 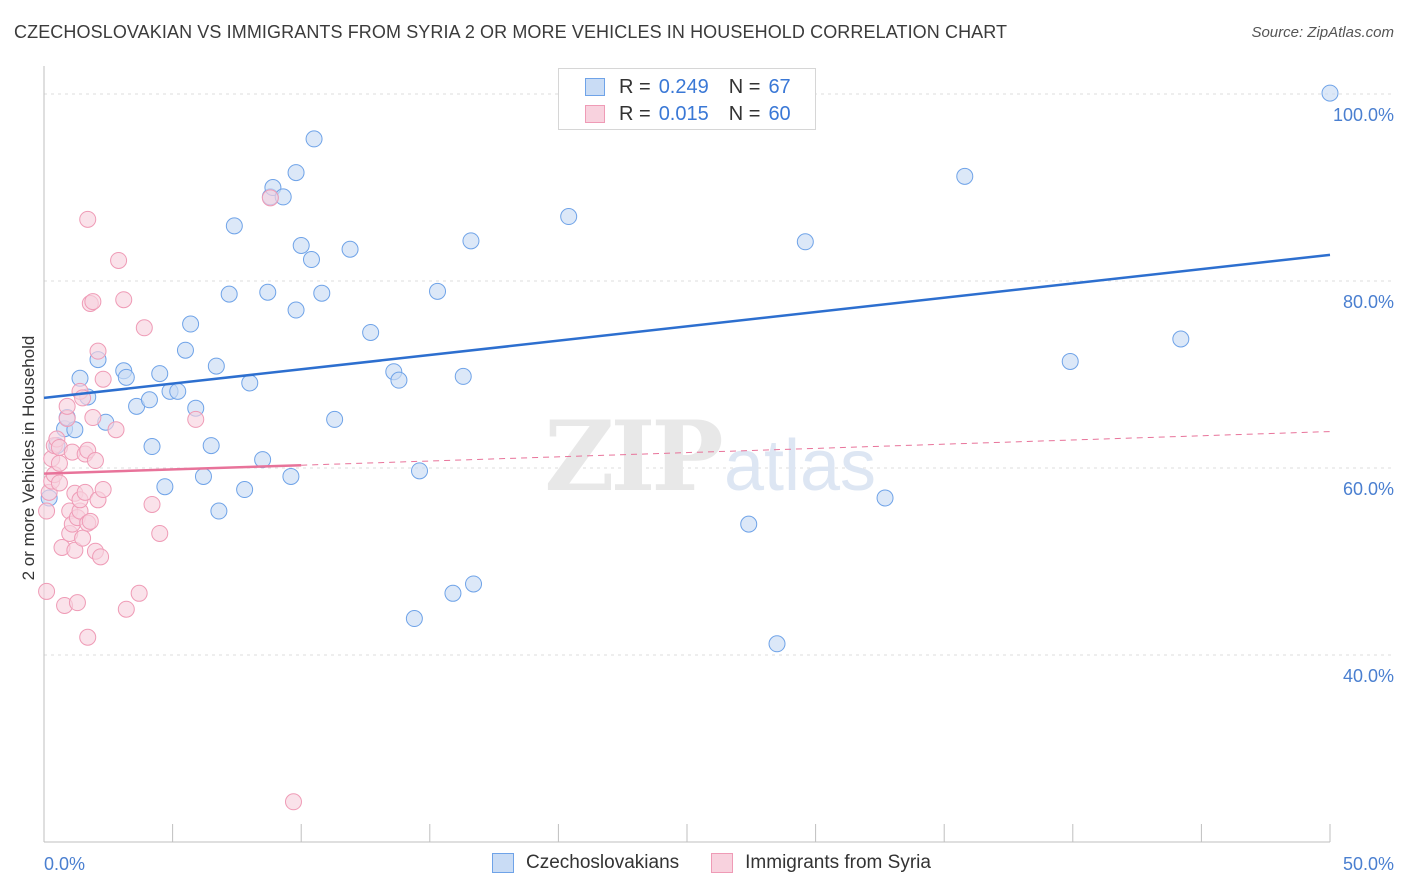 What do you see at coordinates (1368, 676) in the screenshot?
I see `y-tick-label: 40.0%` at bounding box center [1368, 676].